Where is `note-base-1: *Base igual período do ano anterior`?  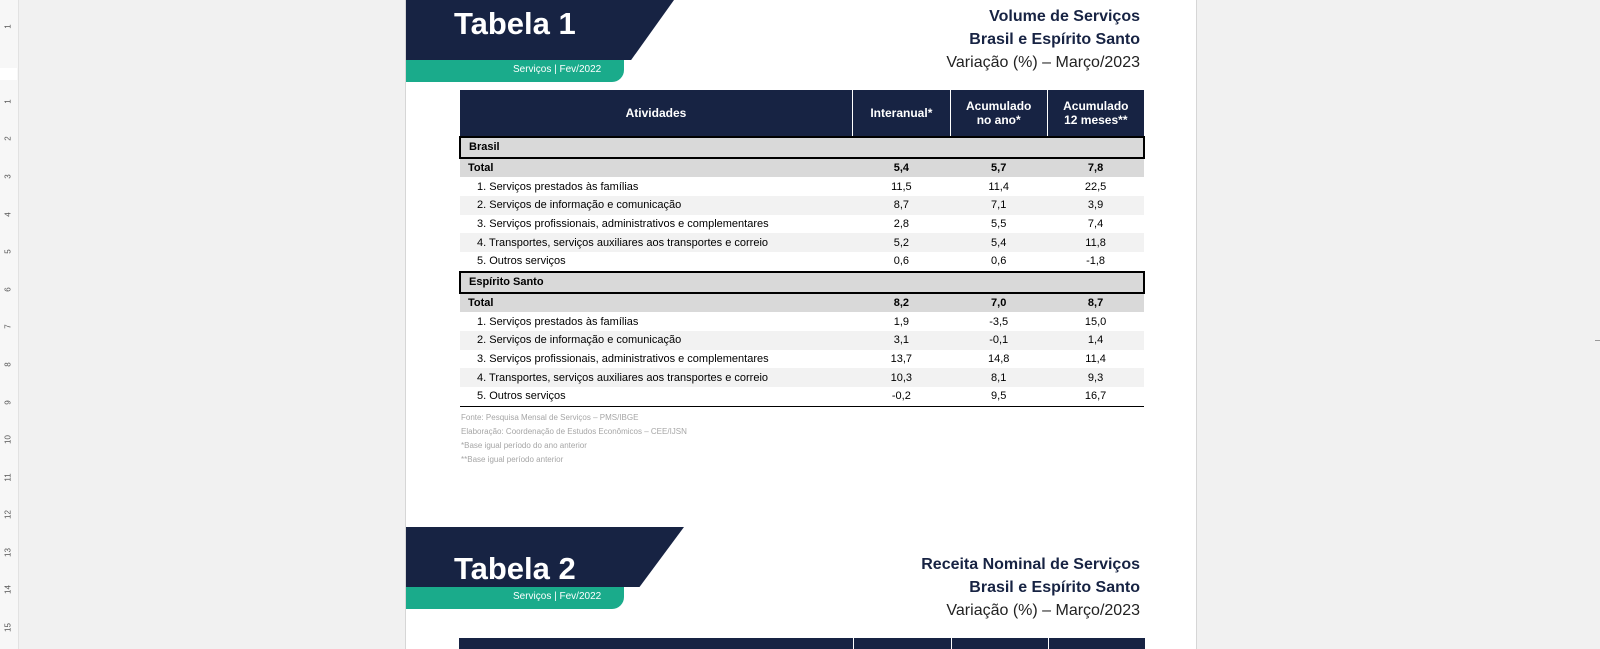
note-base-1: *Base igual período do ano anterior is located at coordinates (524, 445).